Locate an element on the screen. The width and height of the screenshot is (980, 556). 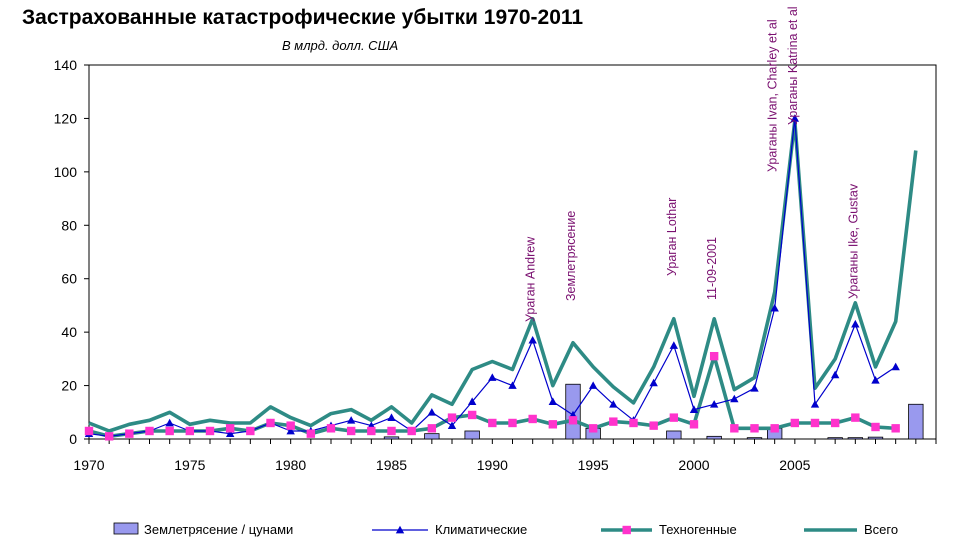
x-tick-label: 1975 is located at coordinates (189, 465).